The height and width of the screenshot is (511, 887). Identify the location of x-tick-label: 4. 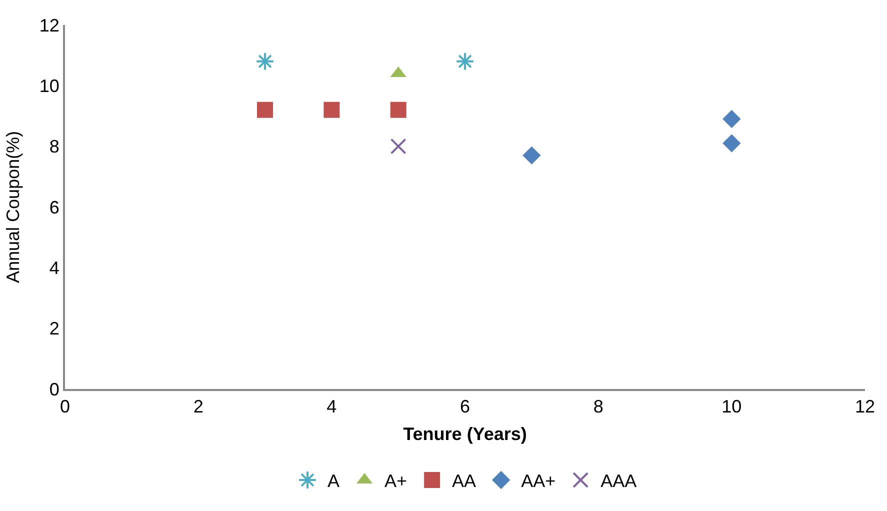
(331, 406).